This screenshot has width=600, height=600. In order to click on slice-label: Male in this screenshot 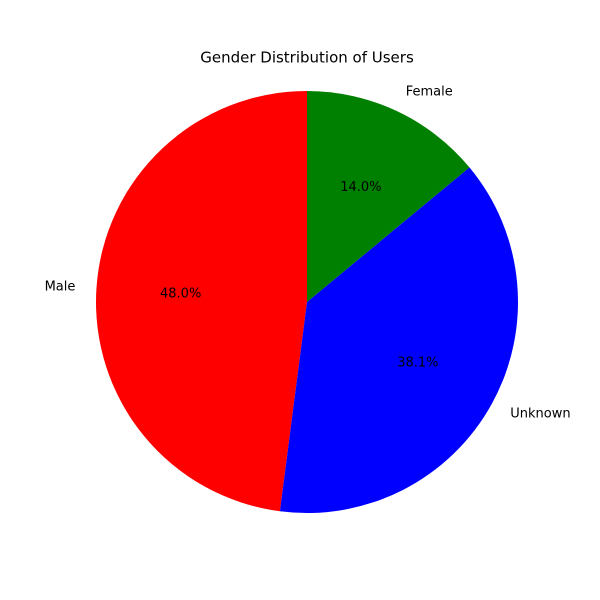, I will do `click(60, 287)`.